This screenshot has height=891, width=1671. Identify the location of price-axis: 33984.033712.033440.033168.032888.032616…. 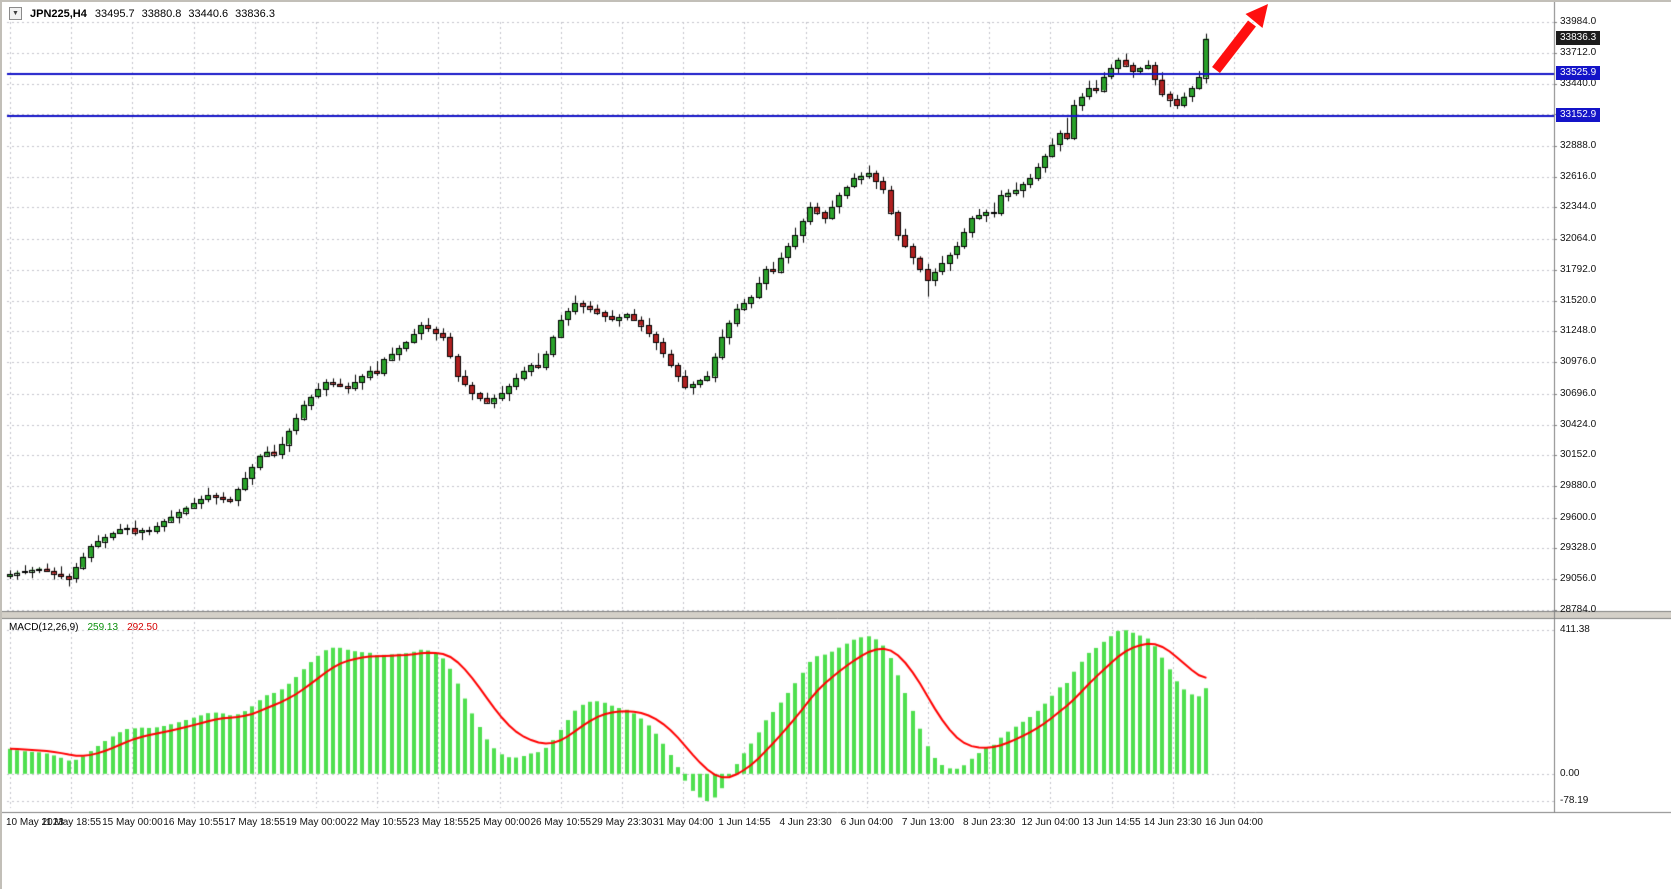
(1613, 408).